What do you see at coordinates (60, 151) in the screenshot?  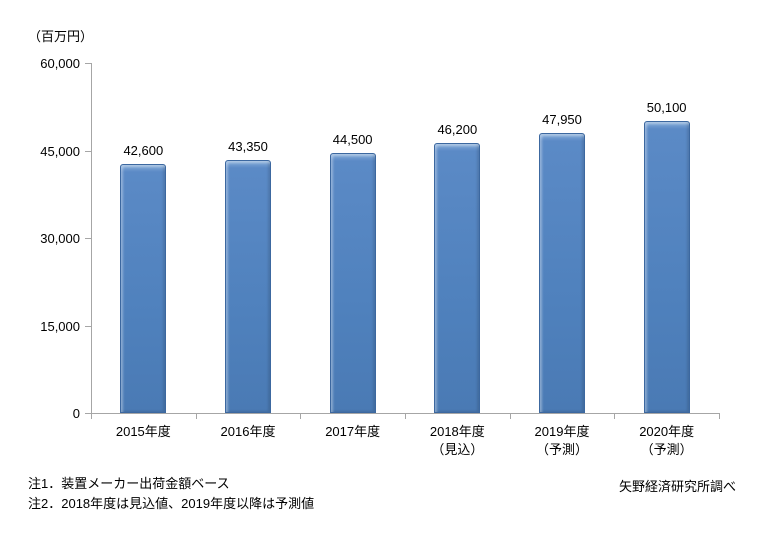 I see `y-tick-label: 45,000` at bounding box center [60, 151].